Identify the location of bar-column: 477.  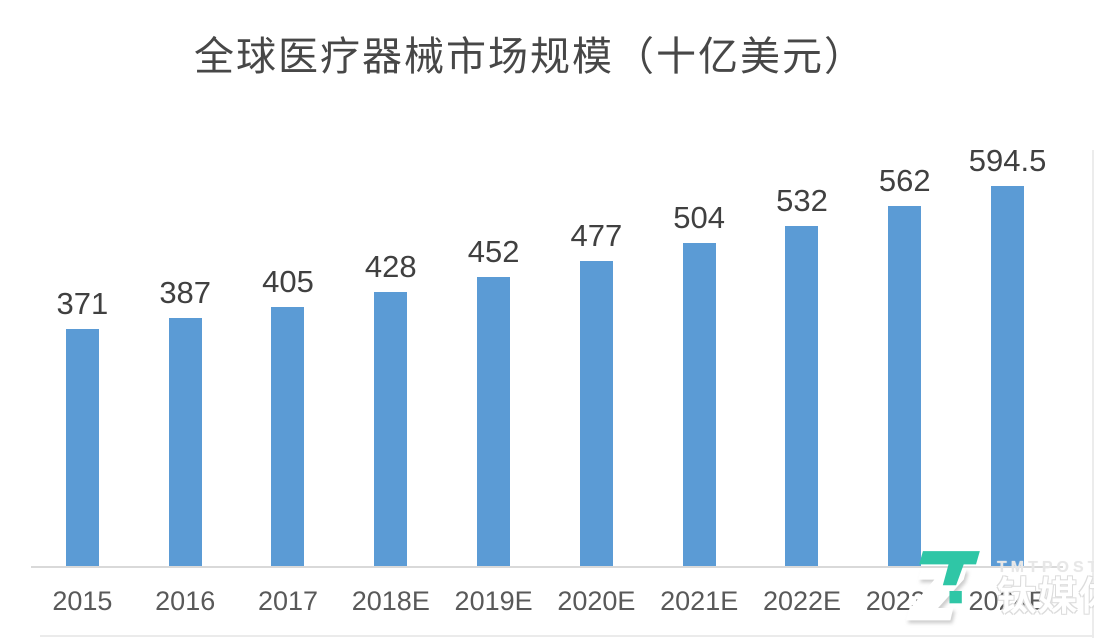
(596, 374).